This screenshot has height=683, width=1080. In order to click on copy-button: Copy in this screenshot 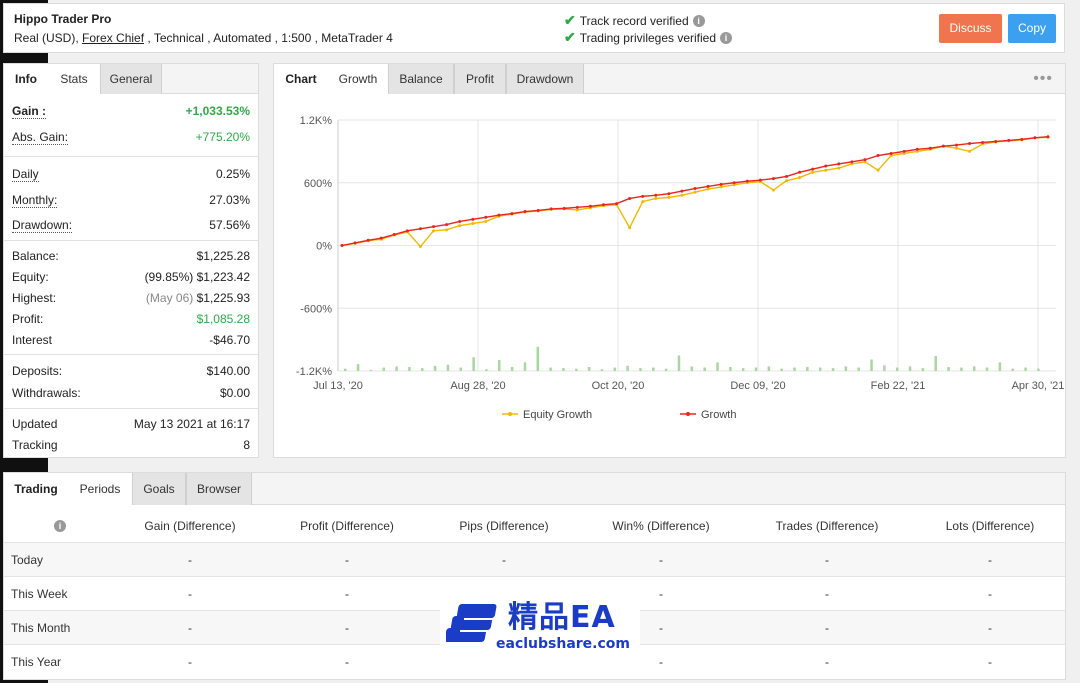, I will do `click(1032, 28)`.